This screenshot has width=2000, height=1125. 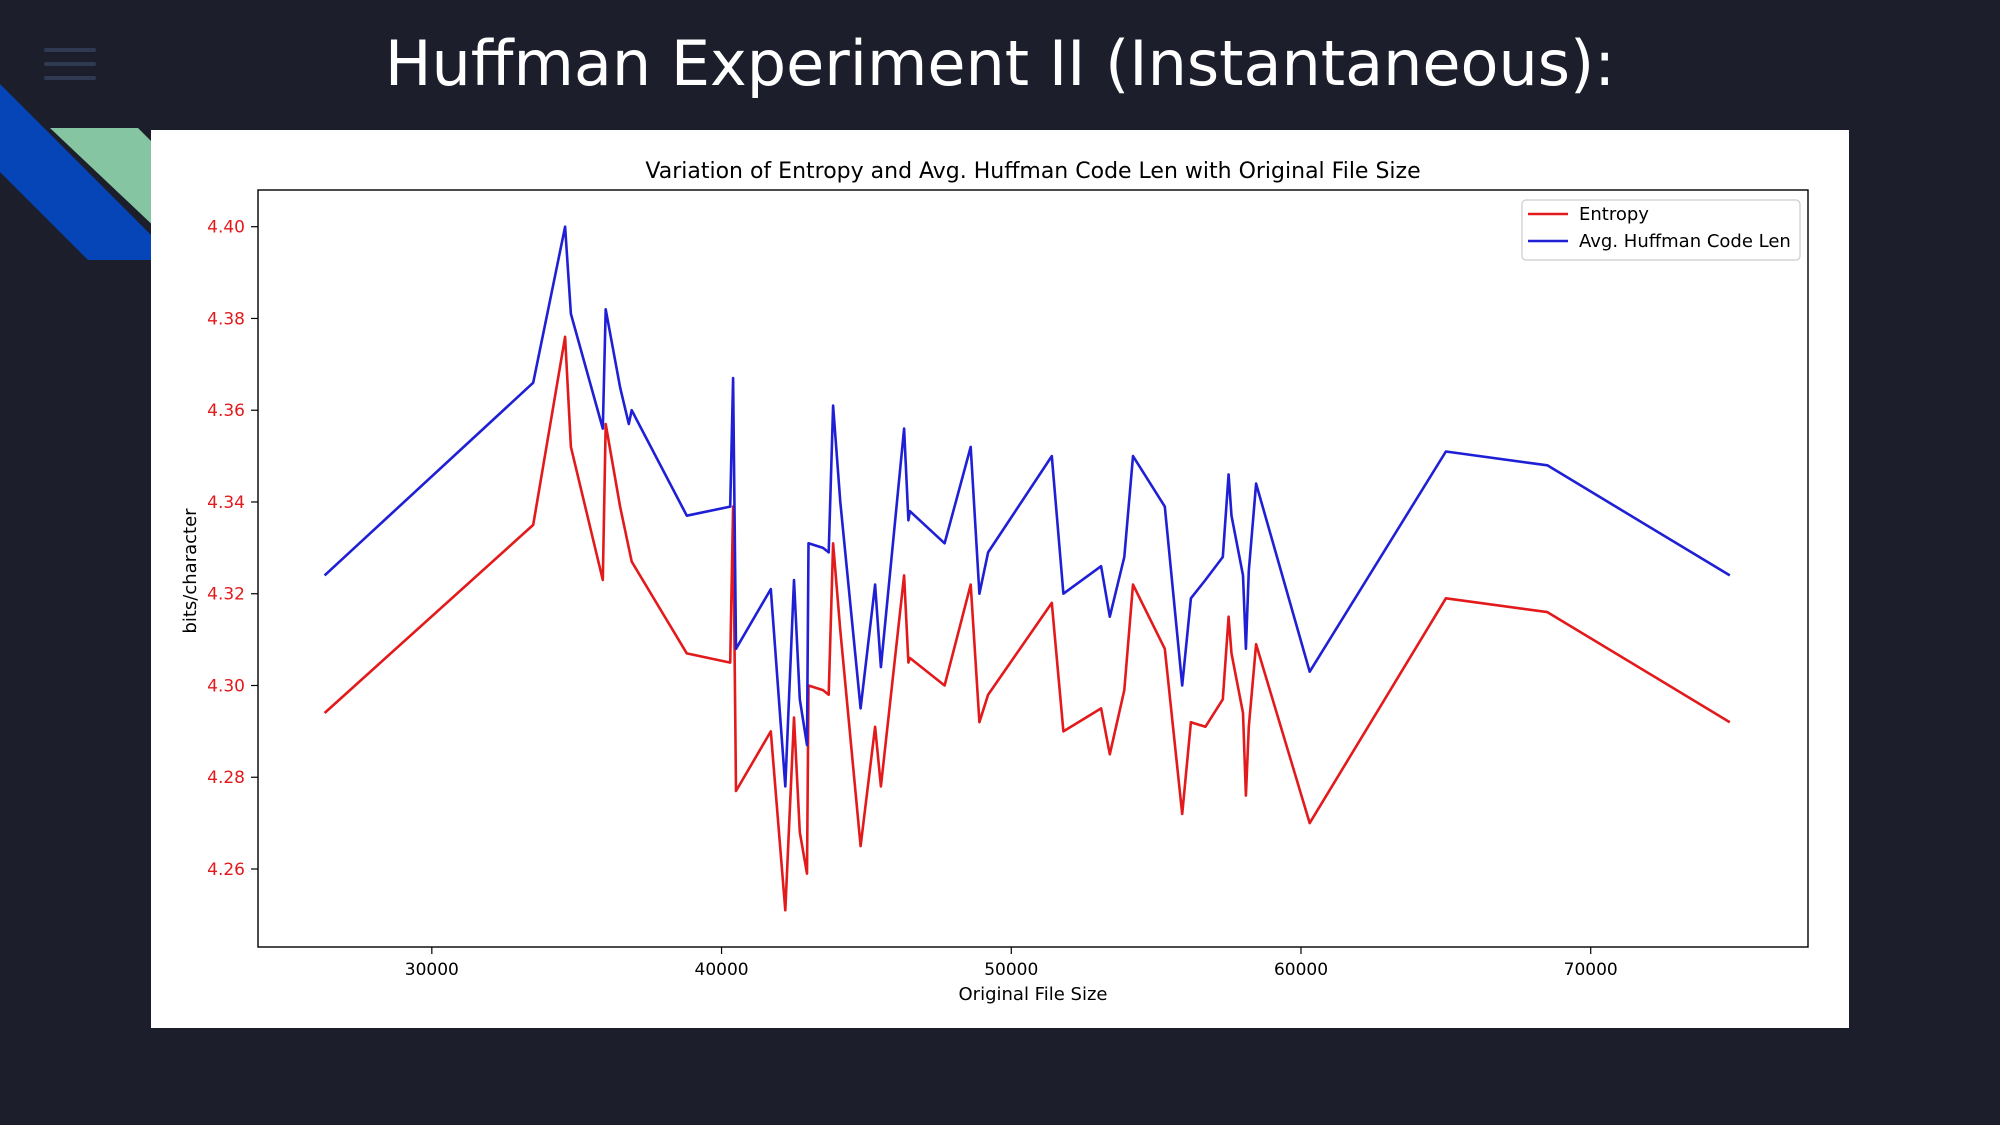 I want to click on y-tick-label: 4.32, so click(x=226, y=595).